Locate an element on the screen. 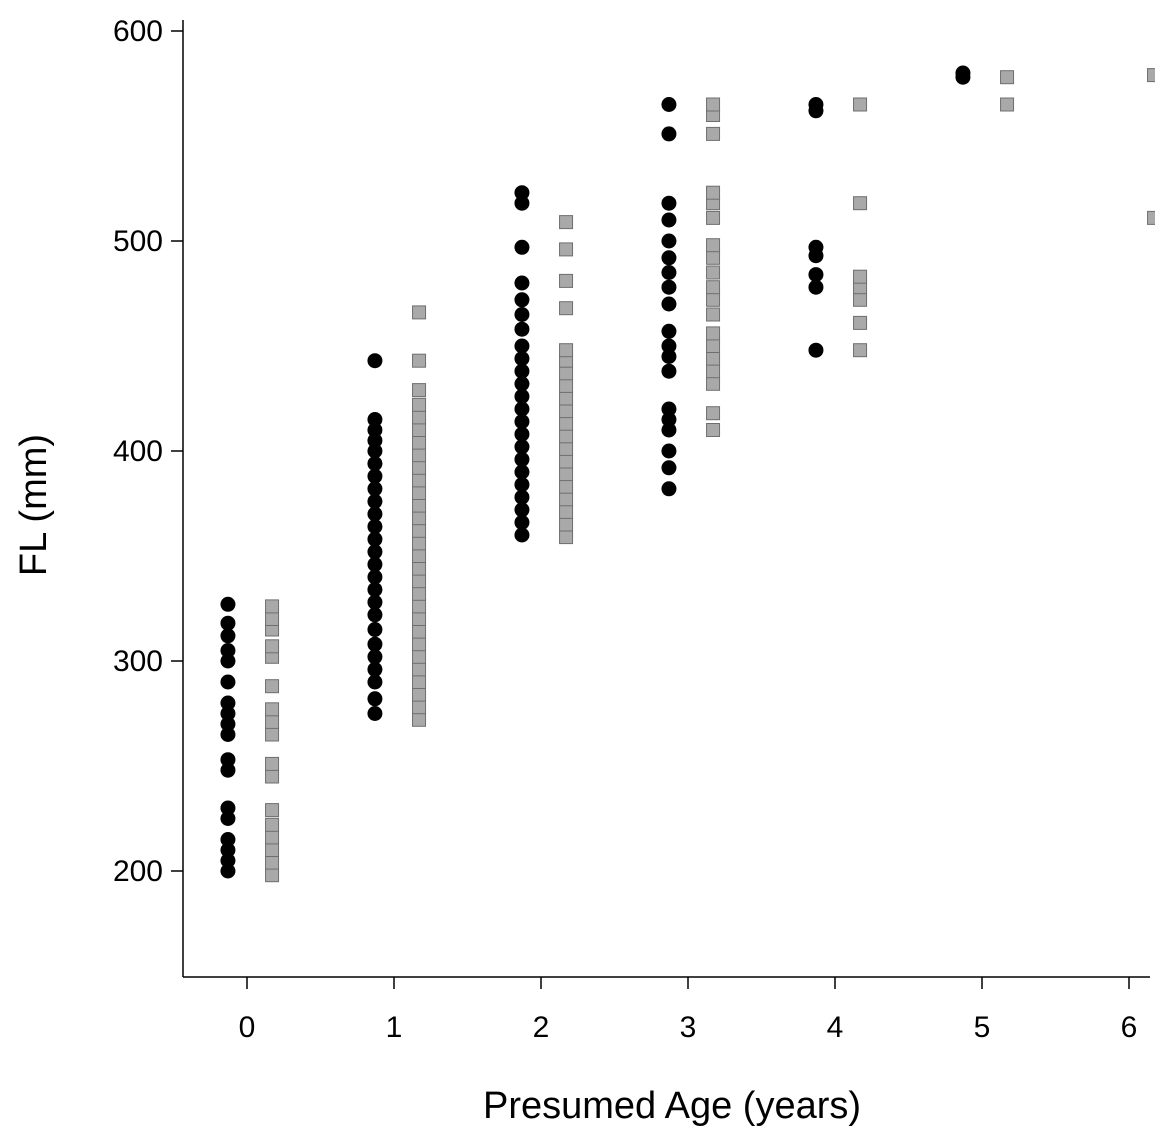 This screenshot has height=1135, width=1155. x-tick-label: 3 is located at coordinates (688, 1027).